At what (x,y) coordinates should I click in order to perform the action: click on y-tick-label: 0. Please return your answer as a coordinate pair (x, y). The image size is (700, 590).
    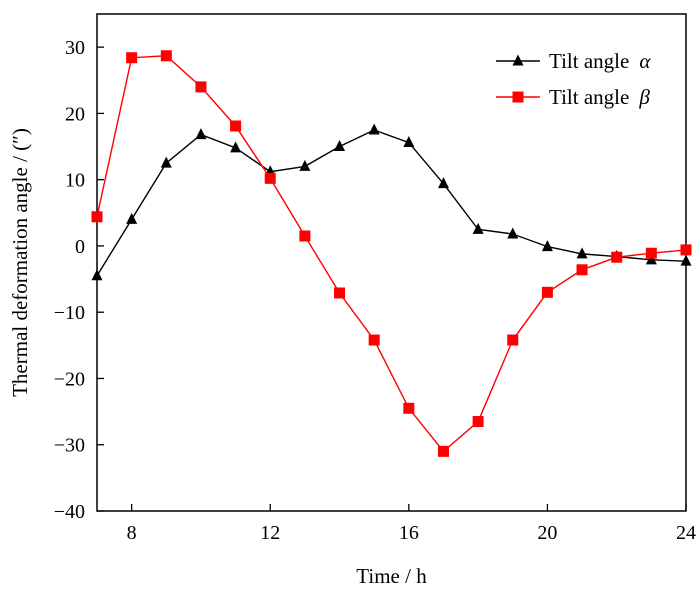
    Looking at the image, I should click on (80, 247).